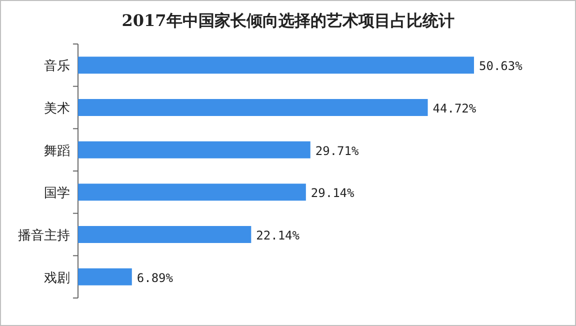 This screenshot has width=576, height=326. What do you see at coordinates (454, 109) in the screenshot?
I see `data-label: 44.72%` at bounding box center [454, 109].